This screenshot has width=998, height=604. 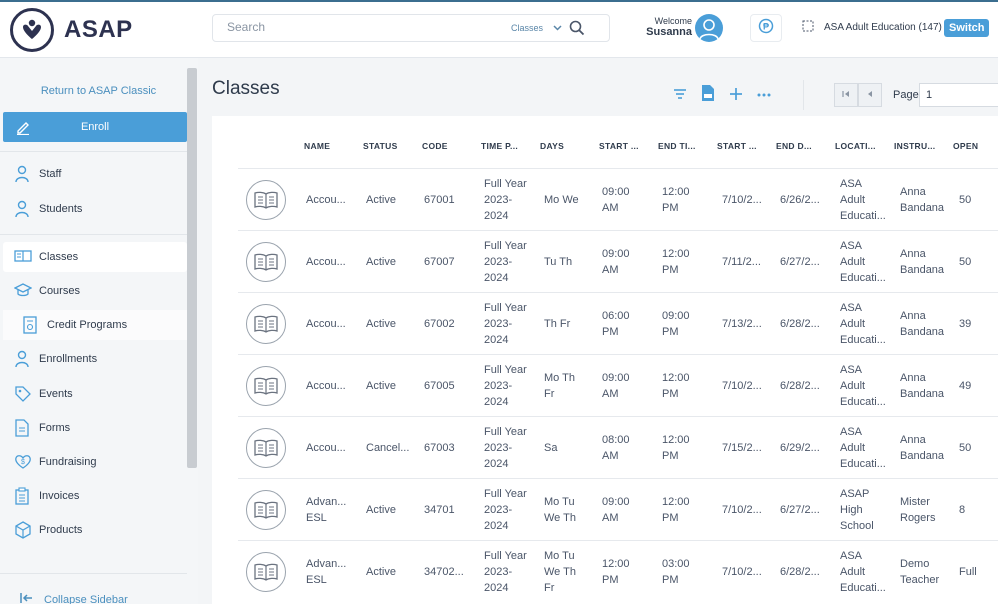 What do you see at coordinates (74, 598) in the screenshot?
I see `collapse-sidebar-button: Collapse Sidebar` at bounding box center [74, 598].